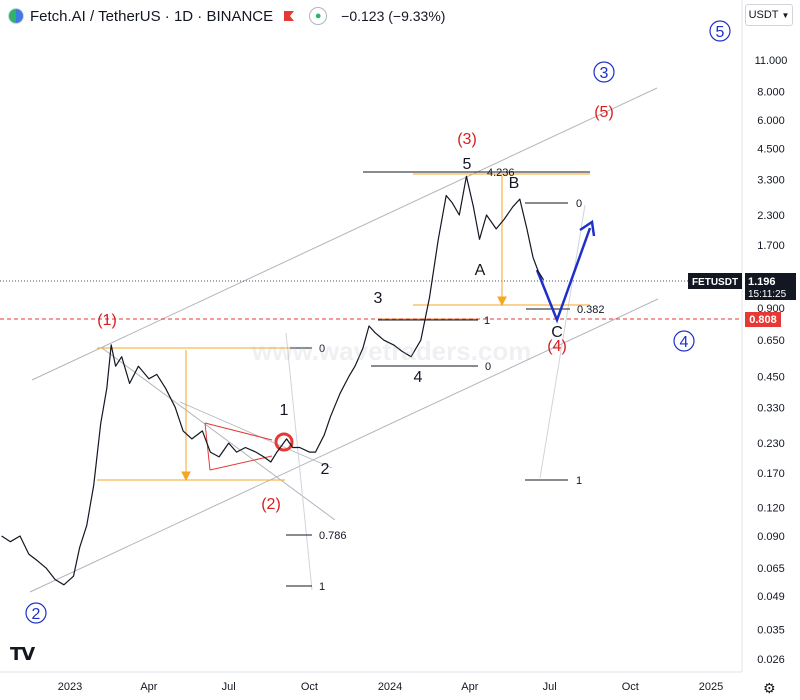 The height and width of the screenshot is (700, 800). Describe the element at coordinates (393, 16) in the screenshot. I see `price-change: −0.123 (−9.33%)` at that location.